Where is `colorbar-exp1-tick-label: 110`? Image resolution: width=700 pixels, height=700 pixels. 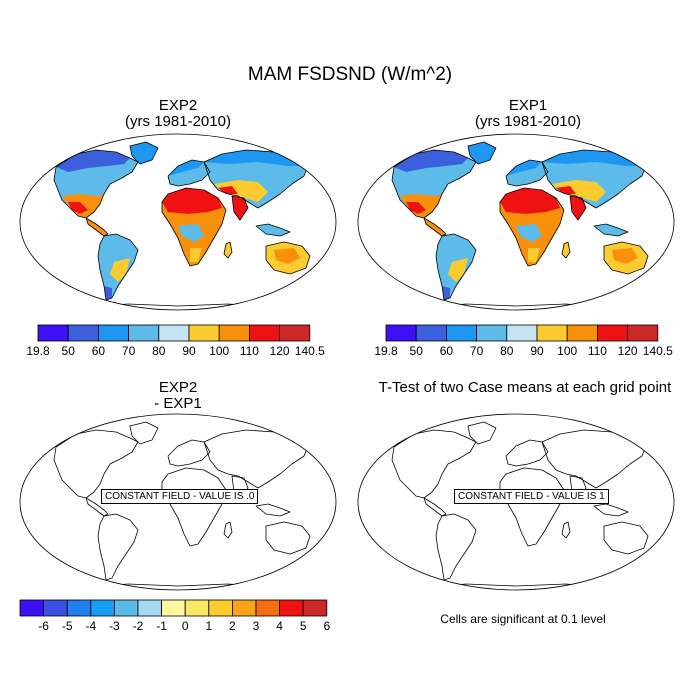 colorbar-exp1-tick-label: 110 is located at coordinates (597, 351).